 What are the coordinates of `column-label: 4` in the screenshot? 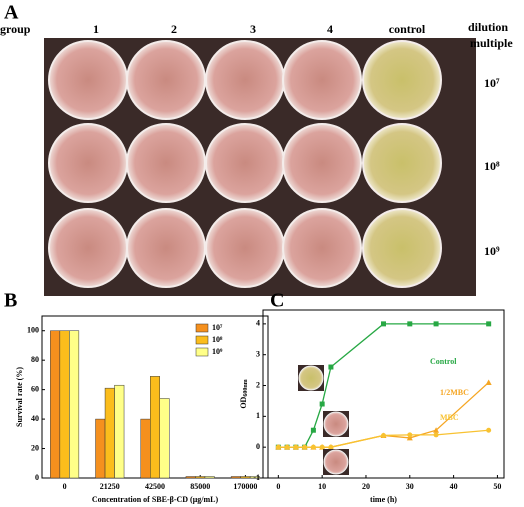 It's located at (330, 29).